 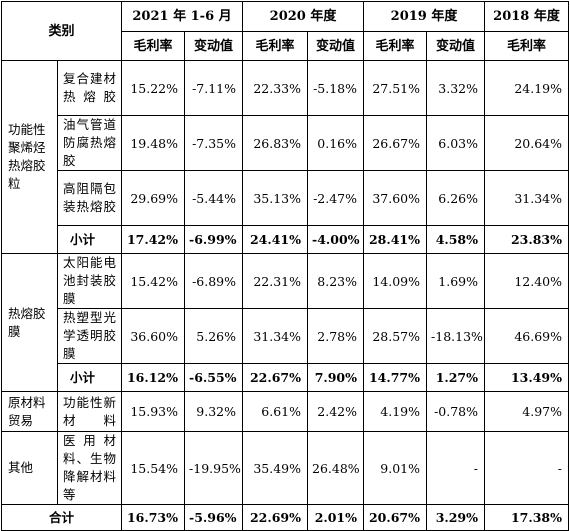 I want to click on cell: 5.26%, so click(x=214, y=336).